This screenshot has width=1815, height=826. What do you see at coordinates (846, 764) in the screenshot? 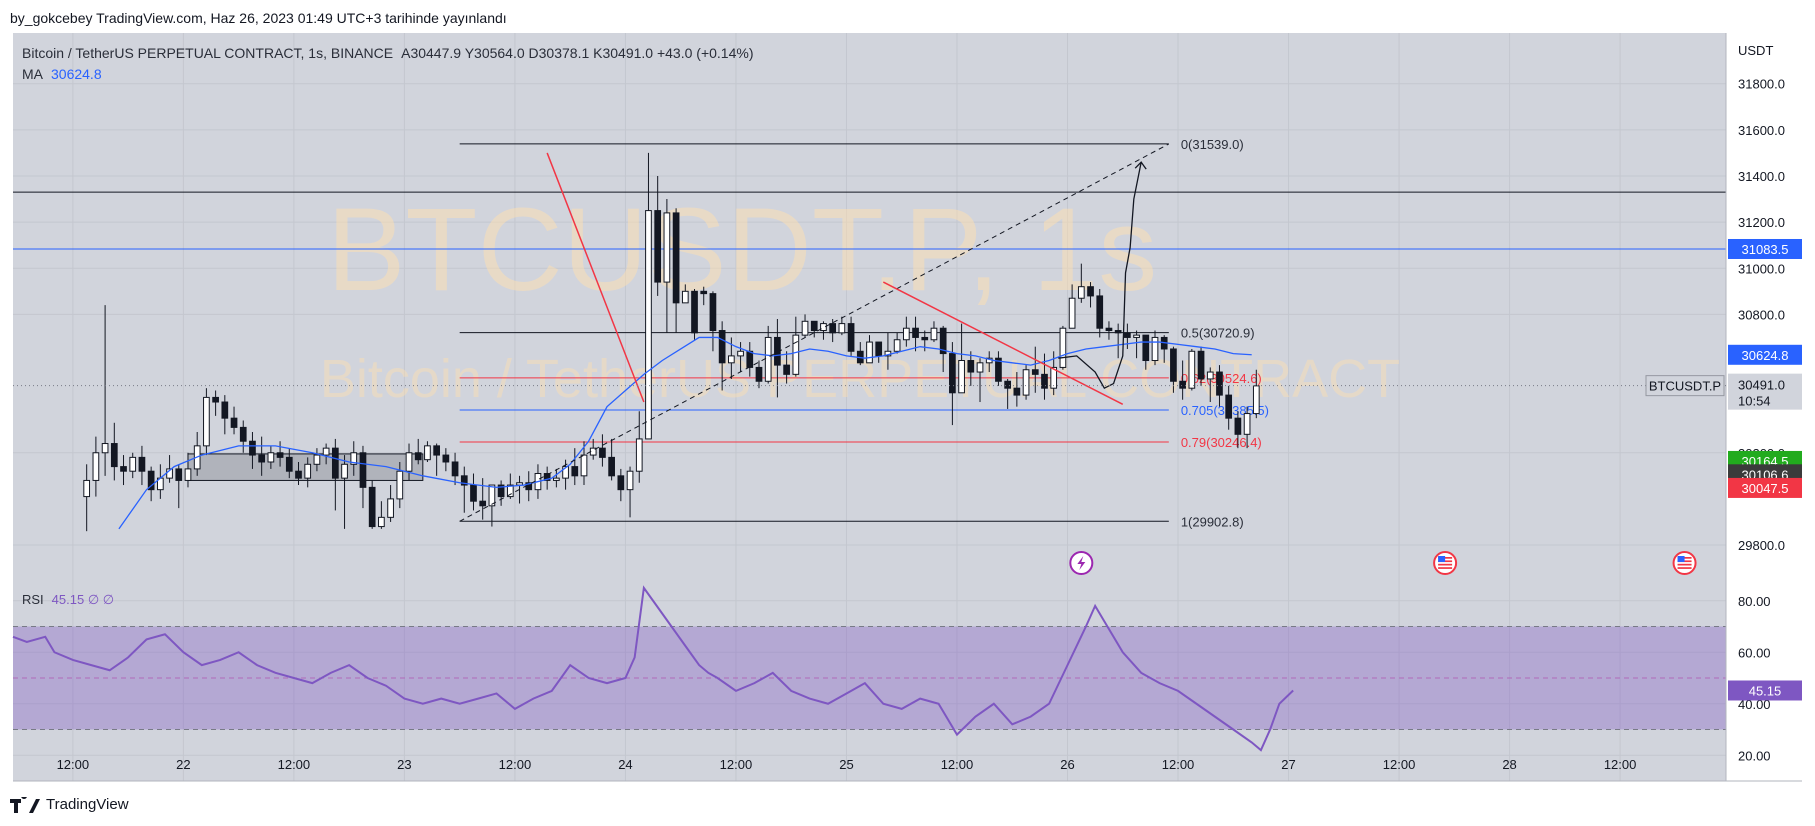
I see `time-tick-label: 25` at bounding box center [846, 764].